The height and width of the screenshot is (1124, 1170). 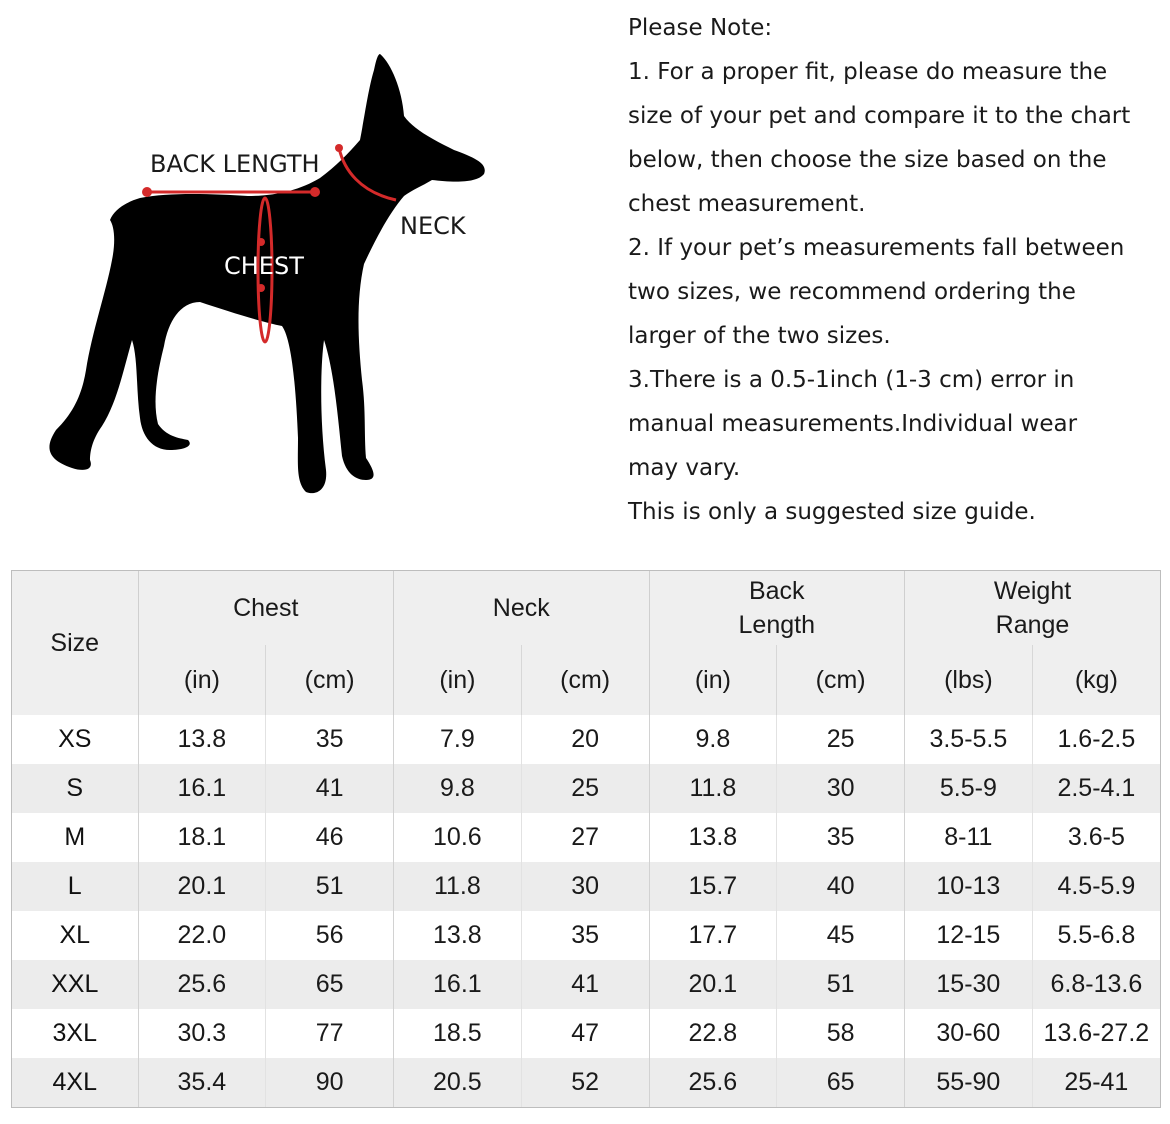 I want to click on back-in-unit: (in), so click(x=712, y=680).